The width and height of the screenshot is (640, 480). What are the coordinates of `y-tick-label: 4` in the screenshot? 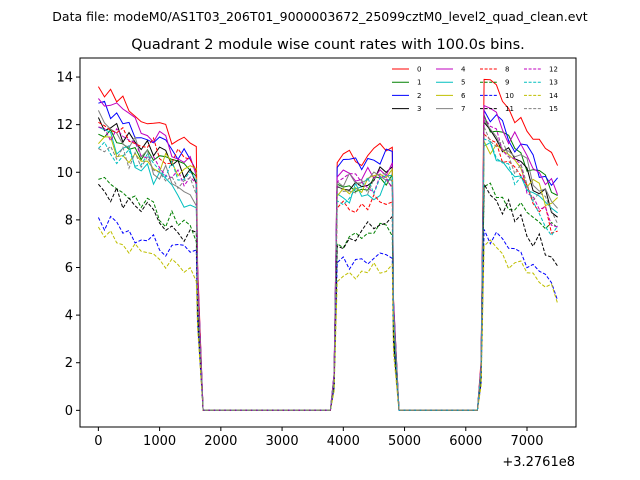 It's located at (69, 316).